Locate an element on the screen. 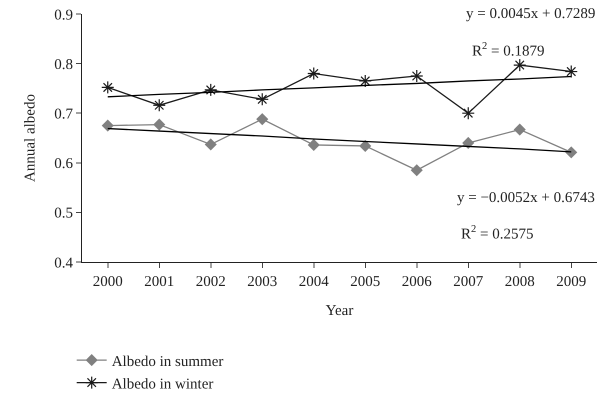 Image resolution: width=605 pixels, height=407 pixels. annotation: y = 0.0045x + 0.7289 is located at coordinates (531, 14).